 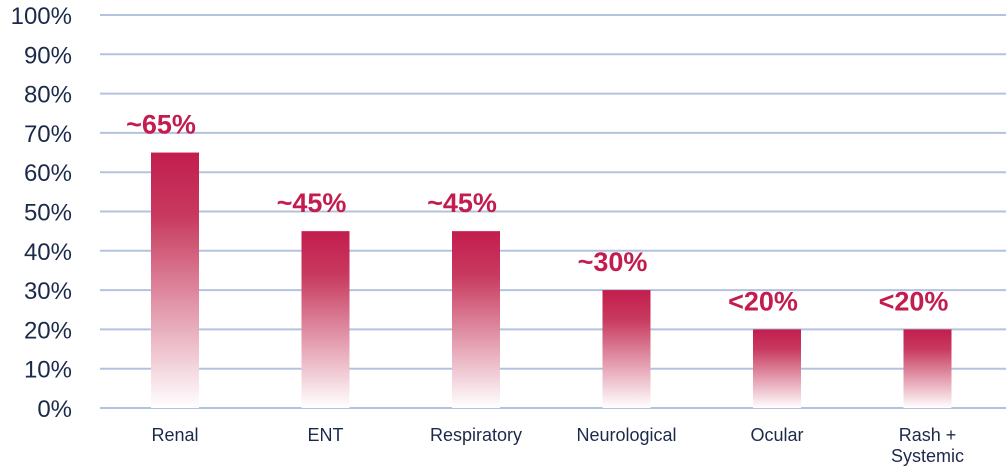 What do you see at coordinates (48, 55) in the screenshot?
I see `y-tick-label: 90%` at bounding box center [48, 55].